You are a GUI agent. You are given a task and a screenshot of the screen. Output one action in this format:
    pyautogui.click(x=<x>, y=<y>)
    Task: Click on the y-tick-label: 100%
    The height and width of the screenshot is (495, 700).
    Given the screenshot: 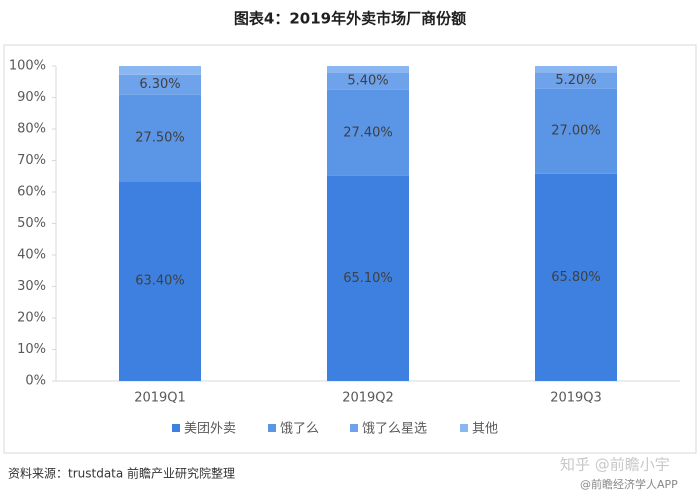 What is the action you would take?
    pyautogui.click(x=27, y=66)
    